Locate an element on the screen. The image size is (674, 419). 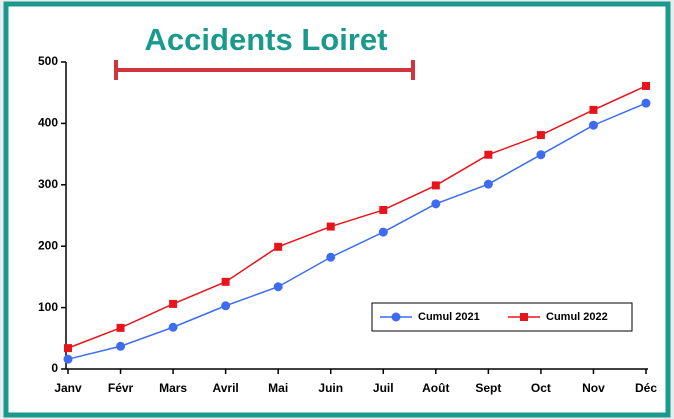
x-tick-label: Oct is located at coordinates (541, 388).